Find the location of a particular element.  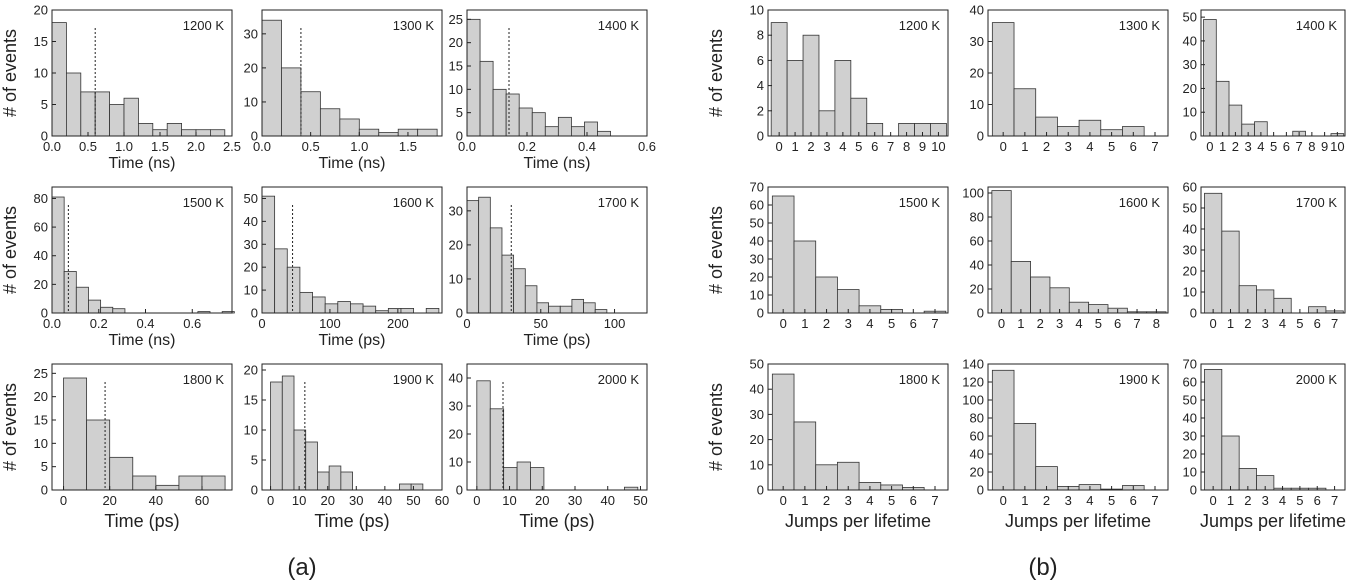

y-tick-label: 6 is located at coordinates (760, 60).